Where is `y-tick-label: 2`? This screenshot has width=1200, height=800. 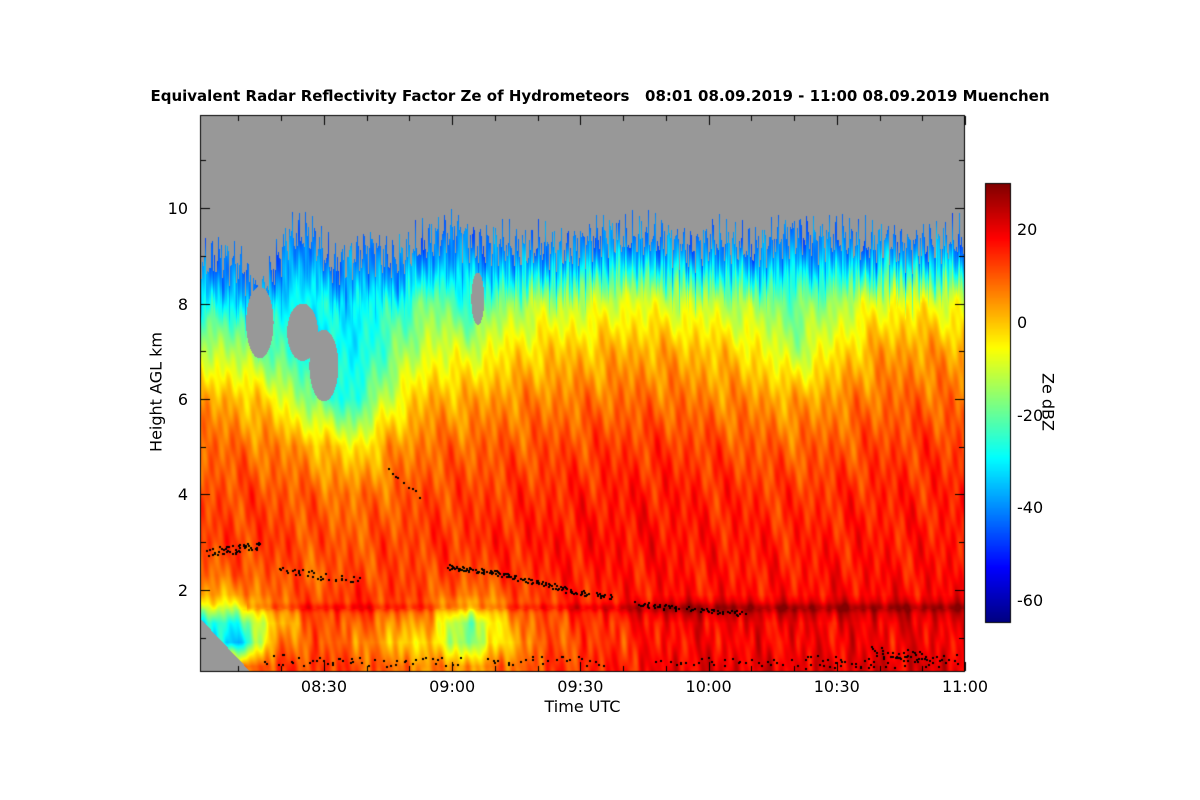
y-tick-label: 2 is located at coordinates (182, 590).